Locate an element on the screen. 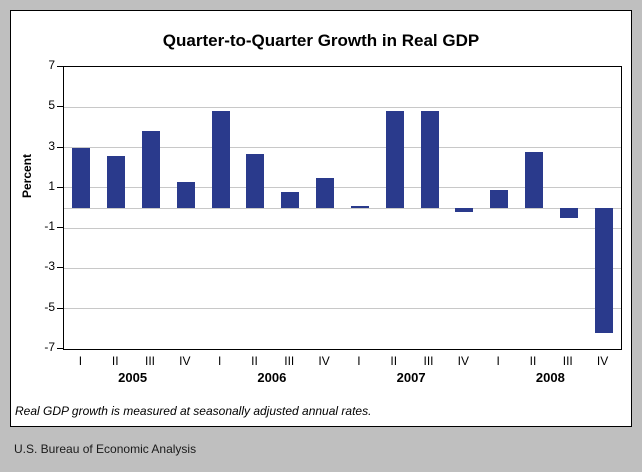  y-tick-label: -7 is located at coordinates (49, 347).